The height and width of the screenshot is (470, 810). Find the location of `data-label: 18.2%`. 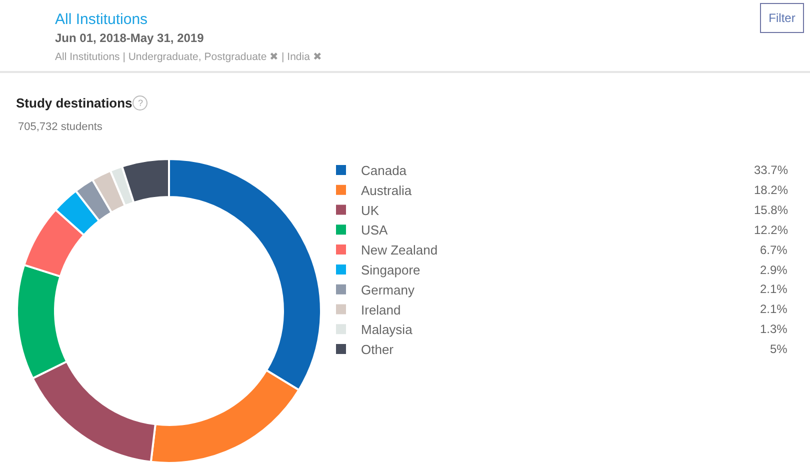

data-label: 18.2% is located at coordinates (771, 190).